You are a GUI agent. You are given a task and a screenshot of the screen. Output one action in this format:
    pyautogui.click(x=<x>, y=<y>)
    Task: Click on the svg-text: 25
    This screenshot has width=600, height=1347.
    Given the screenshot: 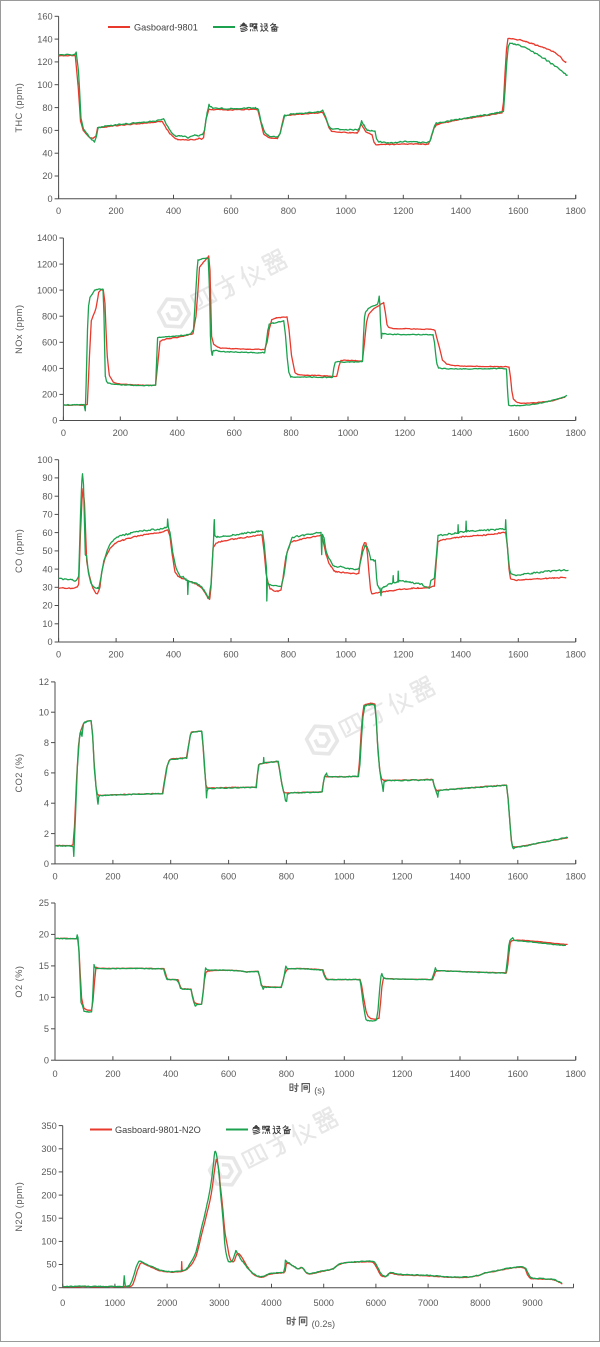 What is the action you would take?
    pyautogui.click(x=44, y=903)
    